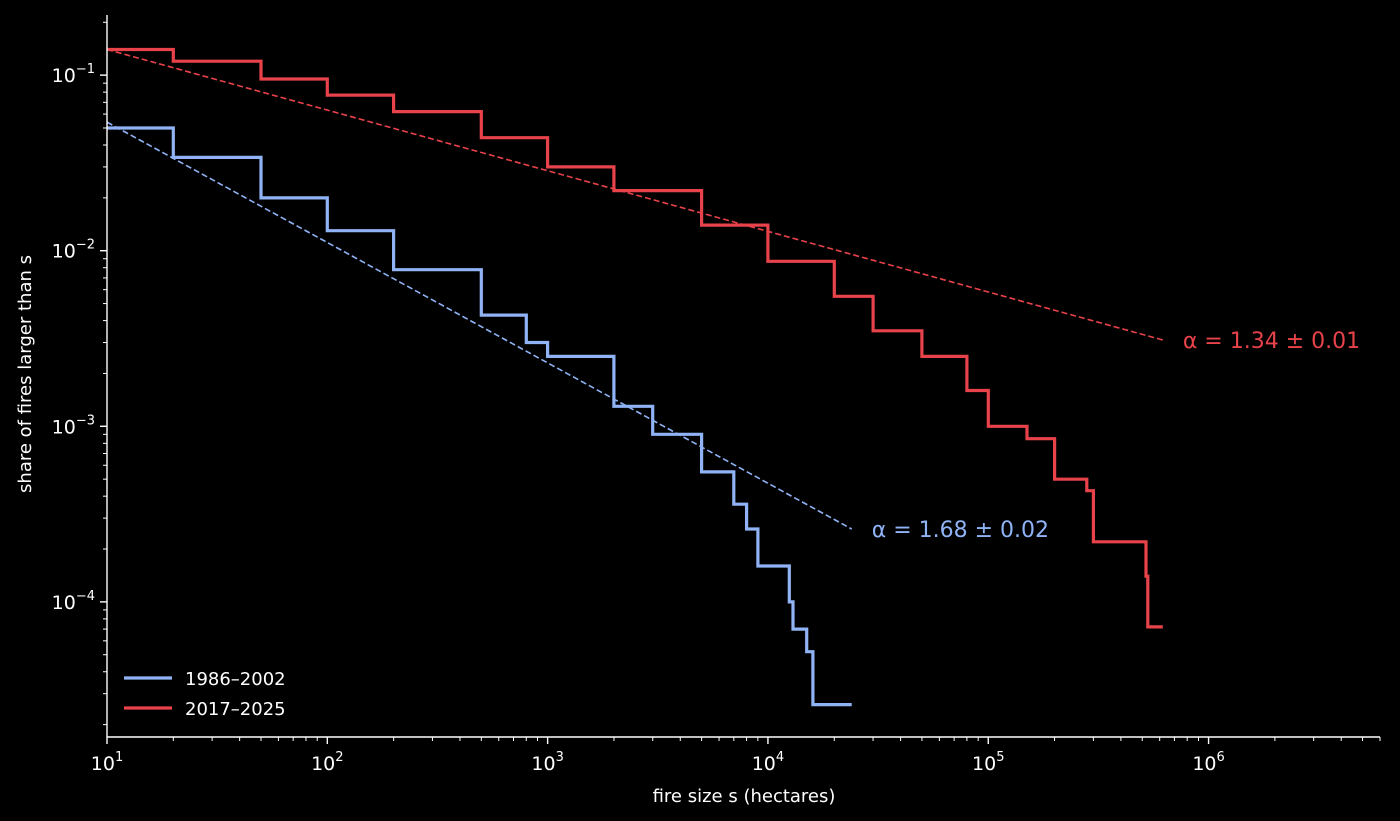  Describe the element at coordinates (988, 762) in the screenshot. I see `x-tick-label: 10⁵` at that location.